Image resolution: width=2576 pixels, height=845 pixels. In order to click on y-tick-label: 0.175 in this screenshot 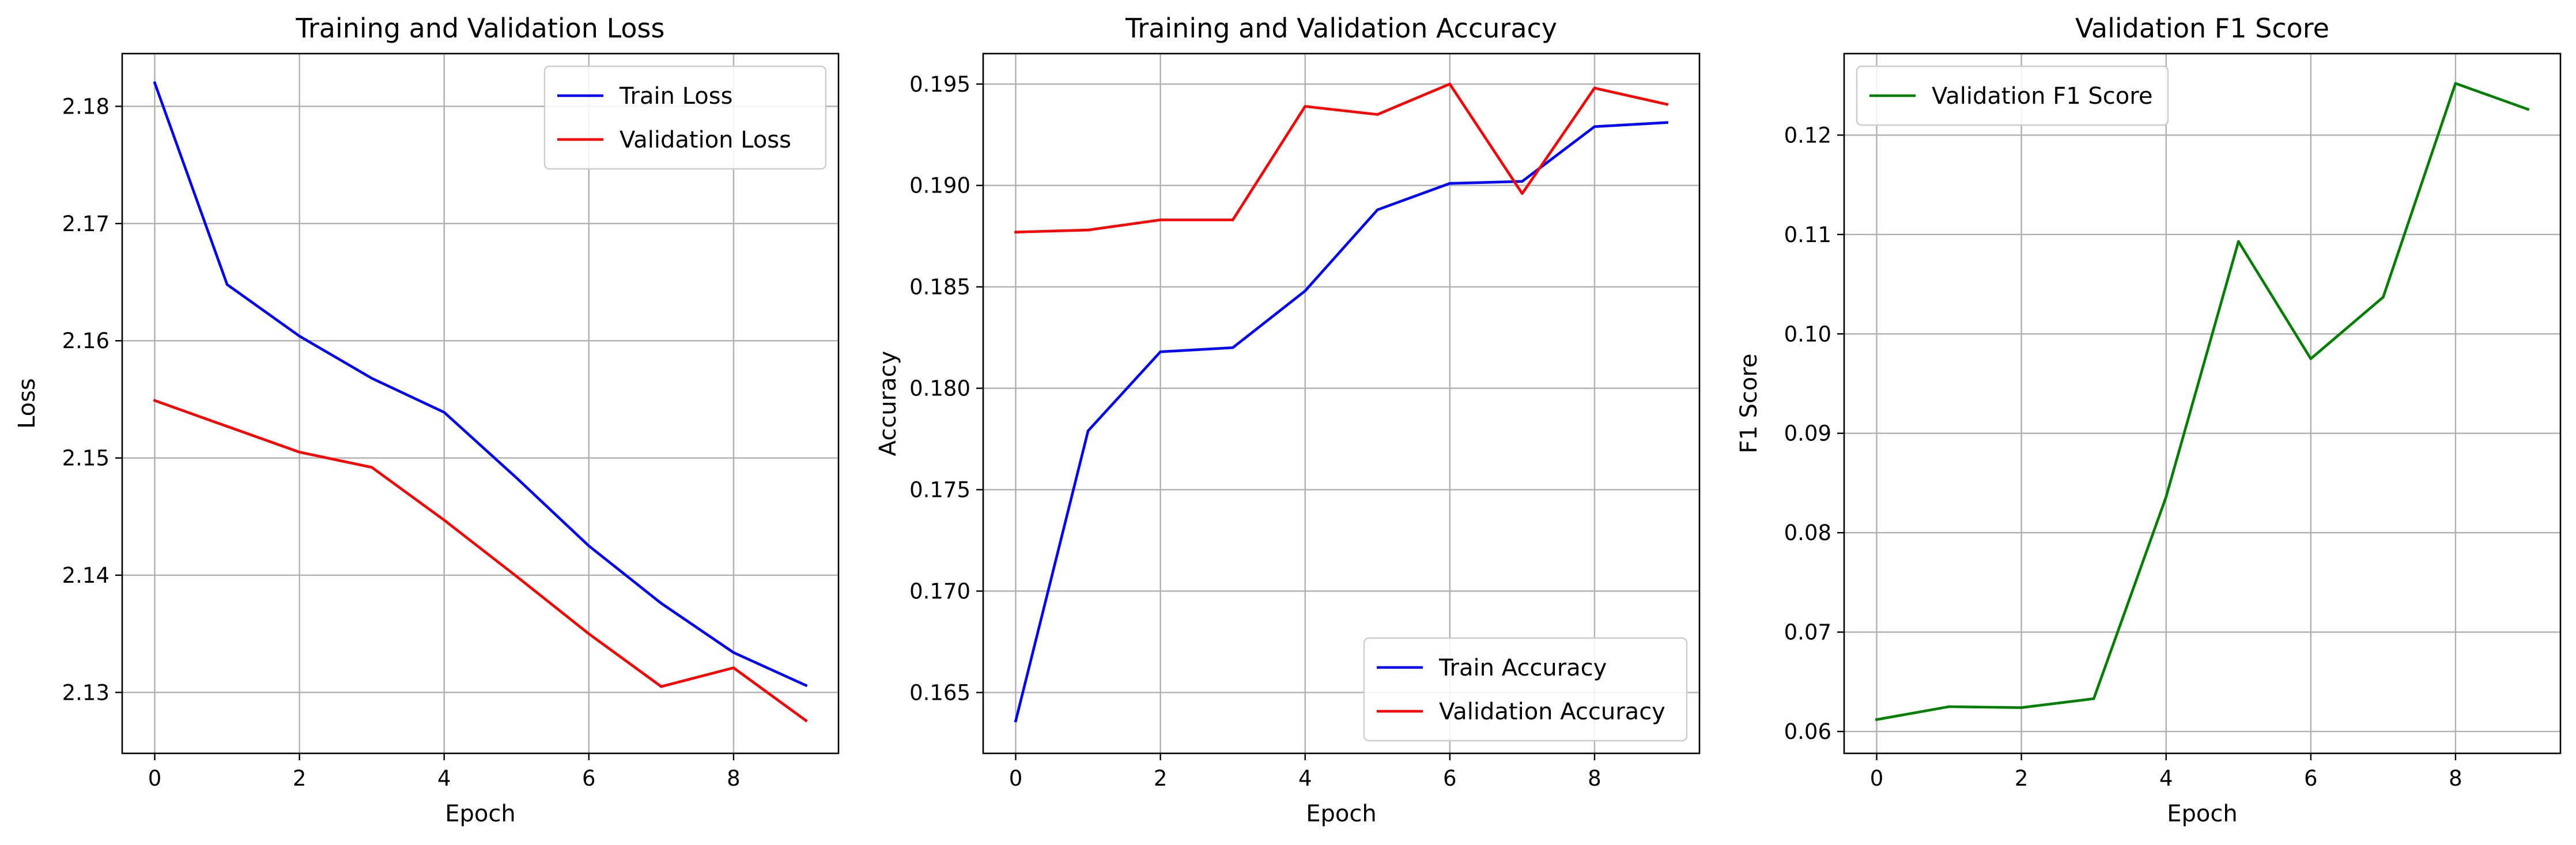, I will do `click(939, 490)`.